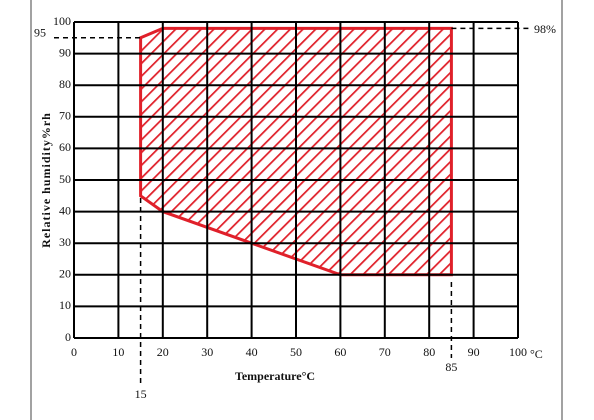  What do you see at coordinates (65, 116) in the screenshot?
I see `y-tick-label: 70` at bounding box center [65, 116].